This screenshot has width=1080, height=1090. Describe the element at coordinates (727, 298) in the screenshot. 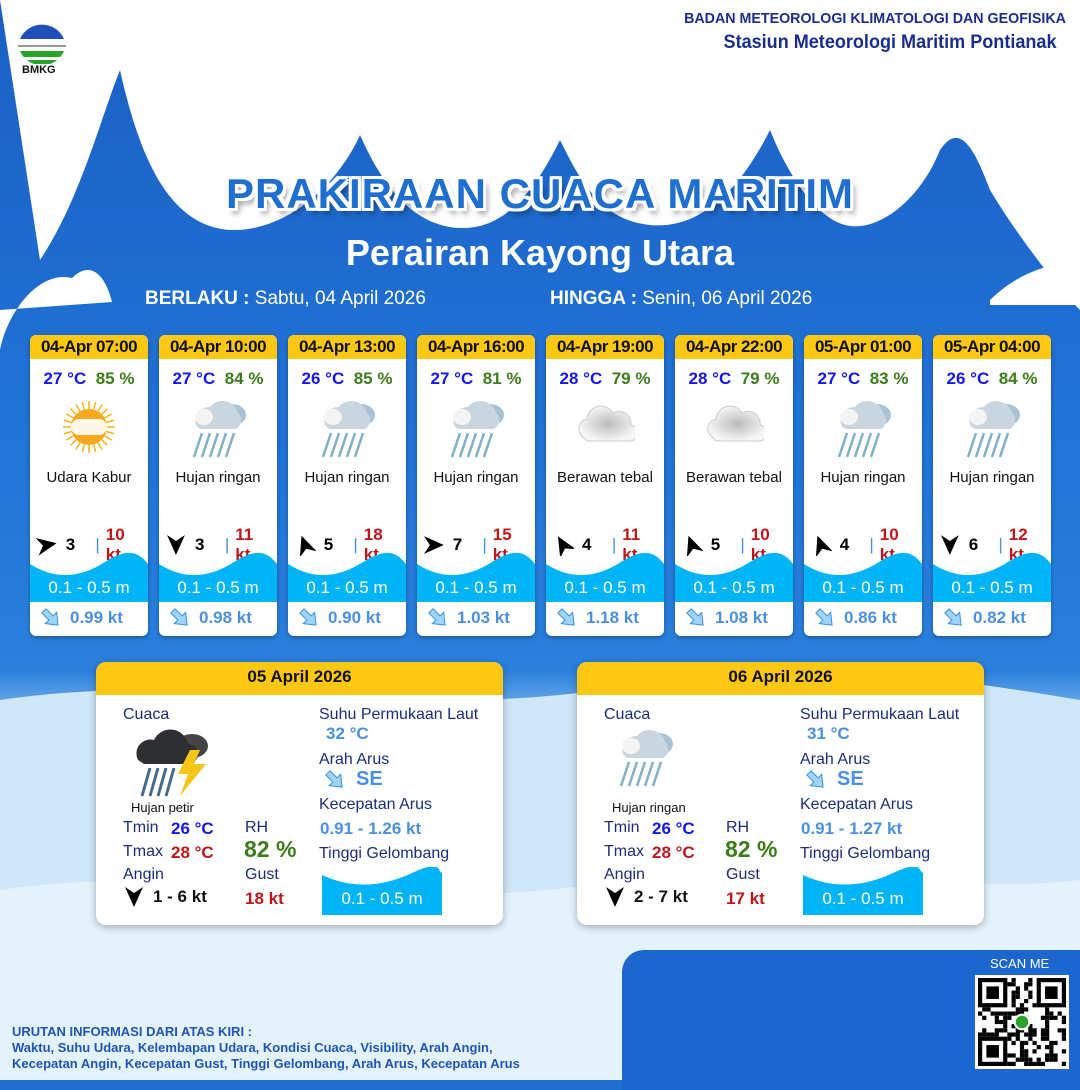

I see `valid-to-date: Senin, 06 April 2026` at that location.